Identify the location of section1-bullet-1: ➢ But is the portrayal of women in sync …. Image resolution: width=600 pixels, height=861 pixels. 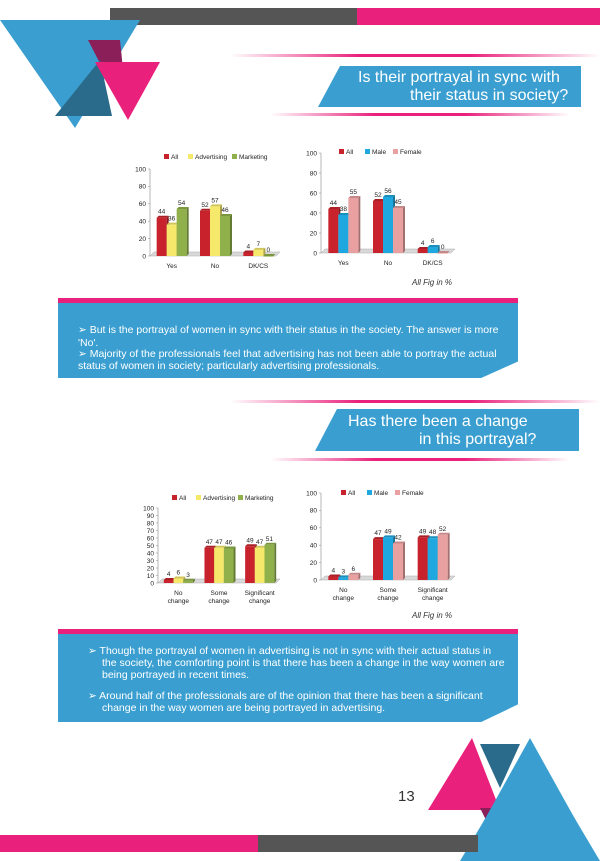
(288, 336).